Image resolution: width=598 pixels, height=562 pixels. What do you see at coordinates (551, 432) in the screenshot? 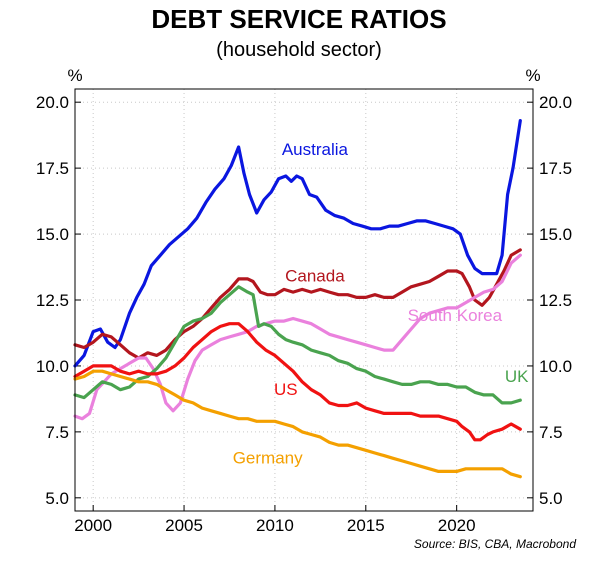
I see `y-tick-label-right: 7.5` at bounding box center [551, 432].